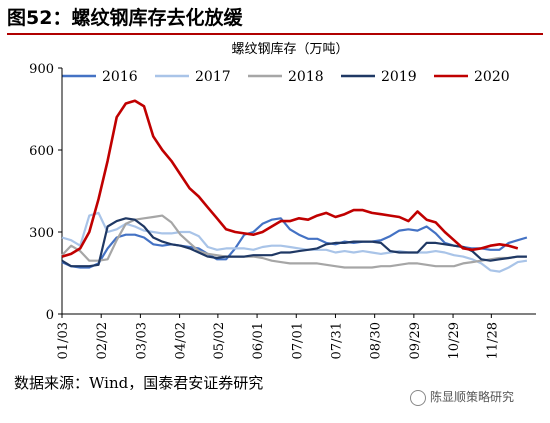 This screenshot has height=423, width=550. I want to click on x-tick-label: 01/03, so click(63, 340).